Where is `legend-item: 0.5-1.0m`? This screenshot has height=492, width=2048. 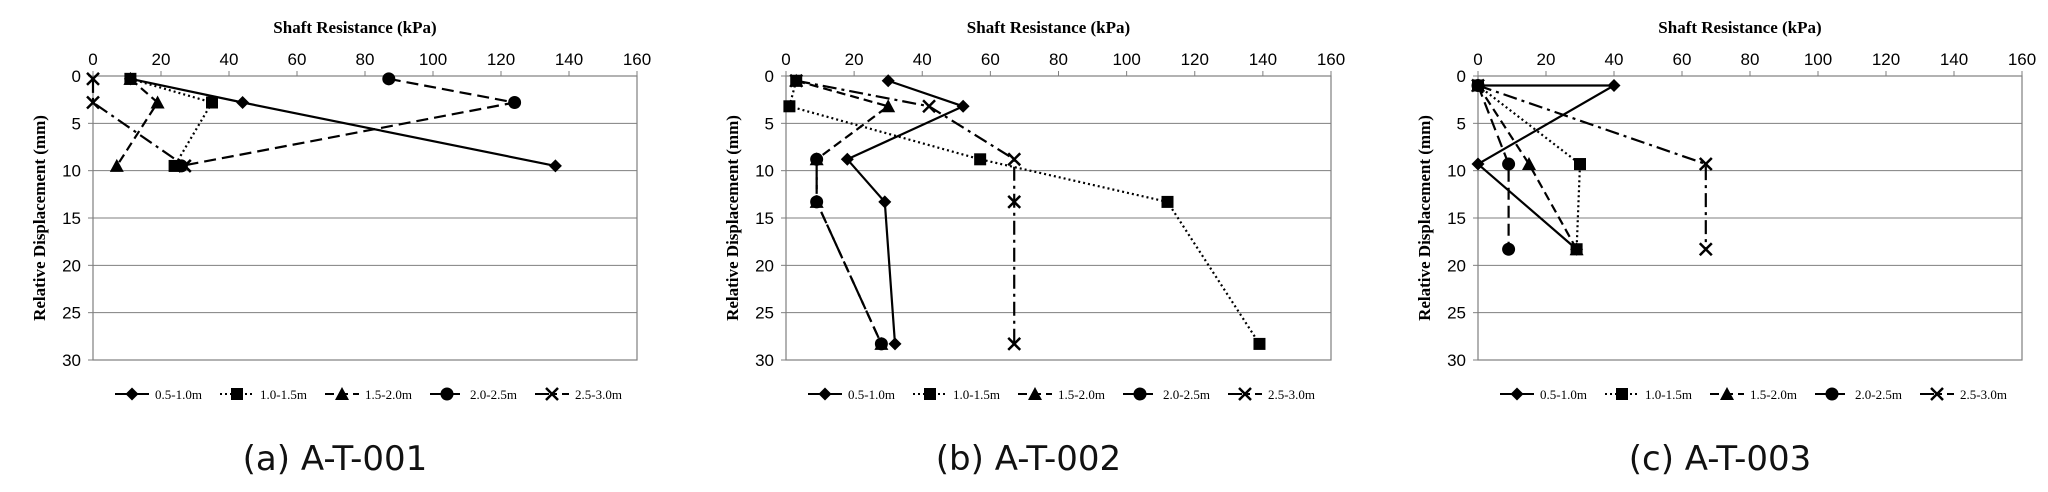 legend-item: 0.5-1.0m is located at coordinates (158, 394).